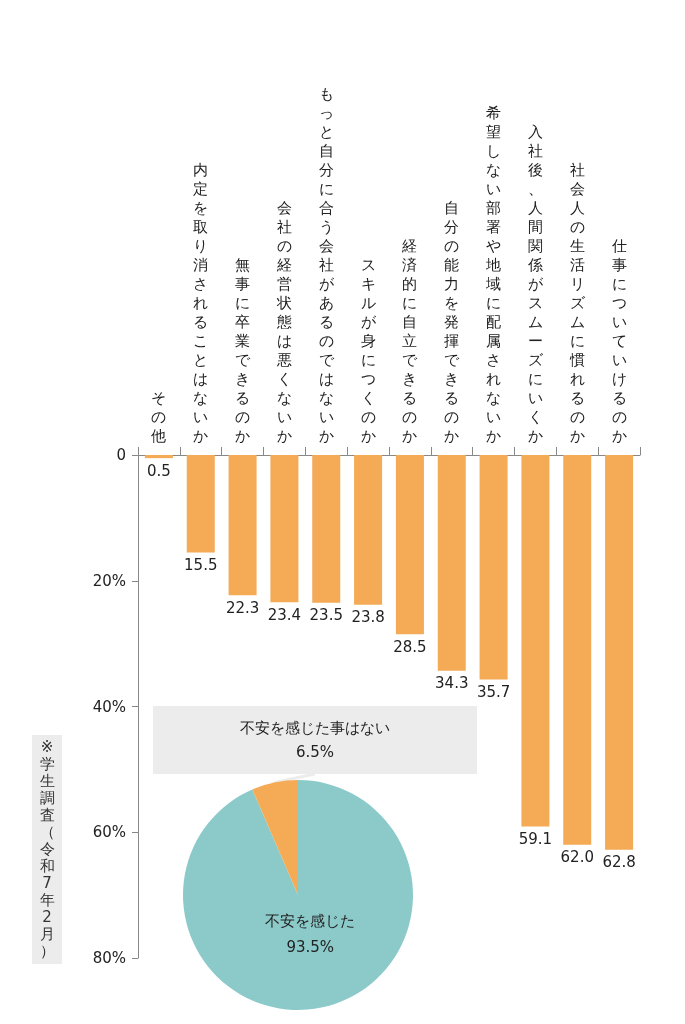  Describe the element at coordinates (368, 350) in the screenshot. I see `category-label: スキルが身につくのか` at that location.